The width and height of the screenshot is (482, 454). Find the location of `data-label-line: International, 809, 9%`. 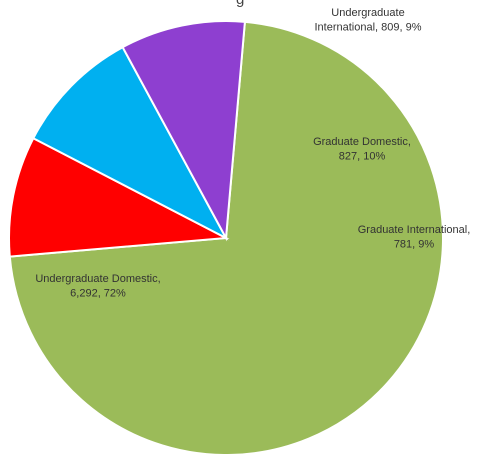

data-label-line: International, 809, 9% is located at coordinates (367, 27).